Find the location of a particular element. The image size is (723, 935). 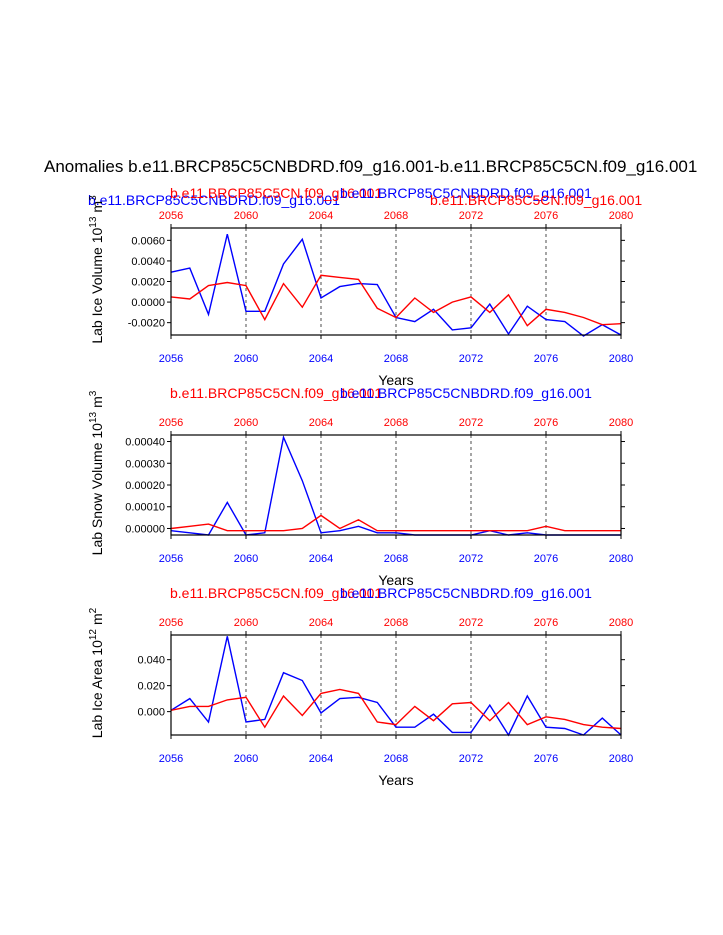

y-tick-label: 0.0000 is located at coordinates (148, 303).